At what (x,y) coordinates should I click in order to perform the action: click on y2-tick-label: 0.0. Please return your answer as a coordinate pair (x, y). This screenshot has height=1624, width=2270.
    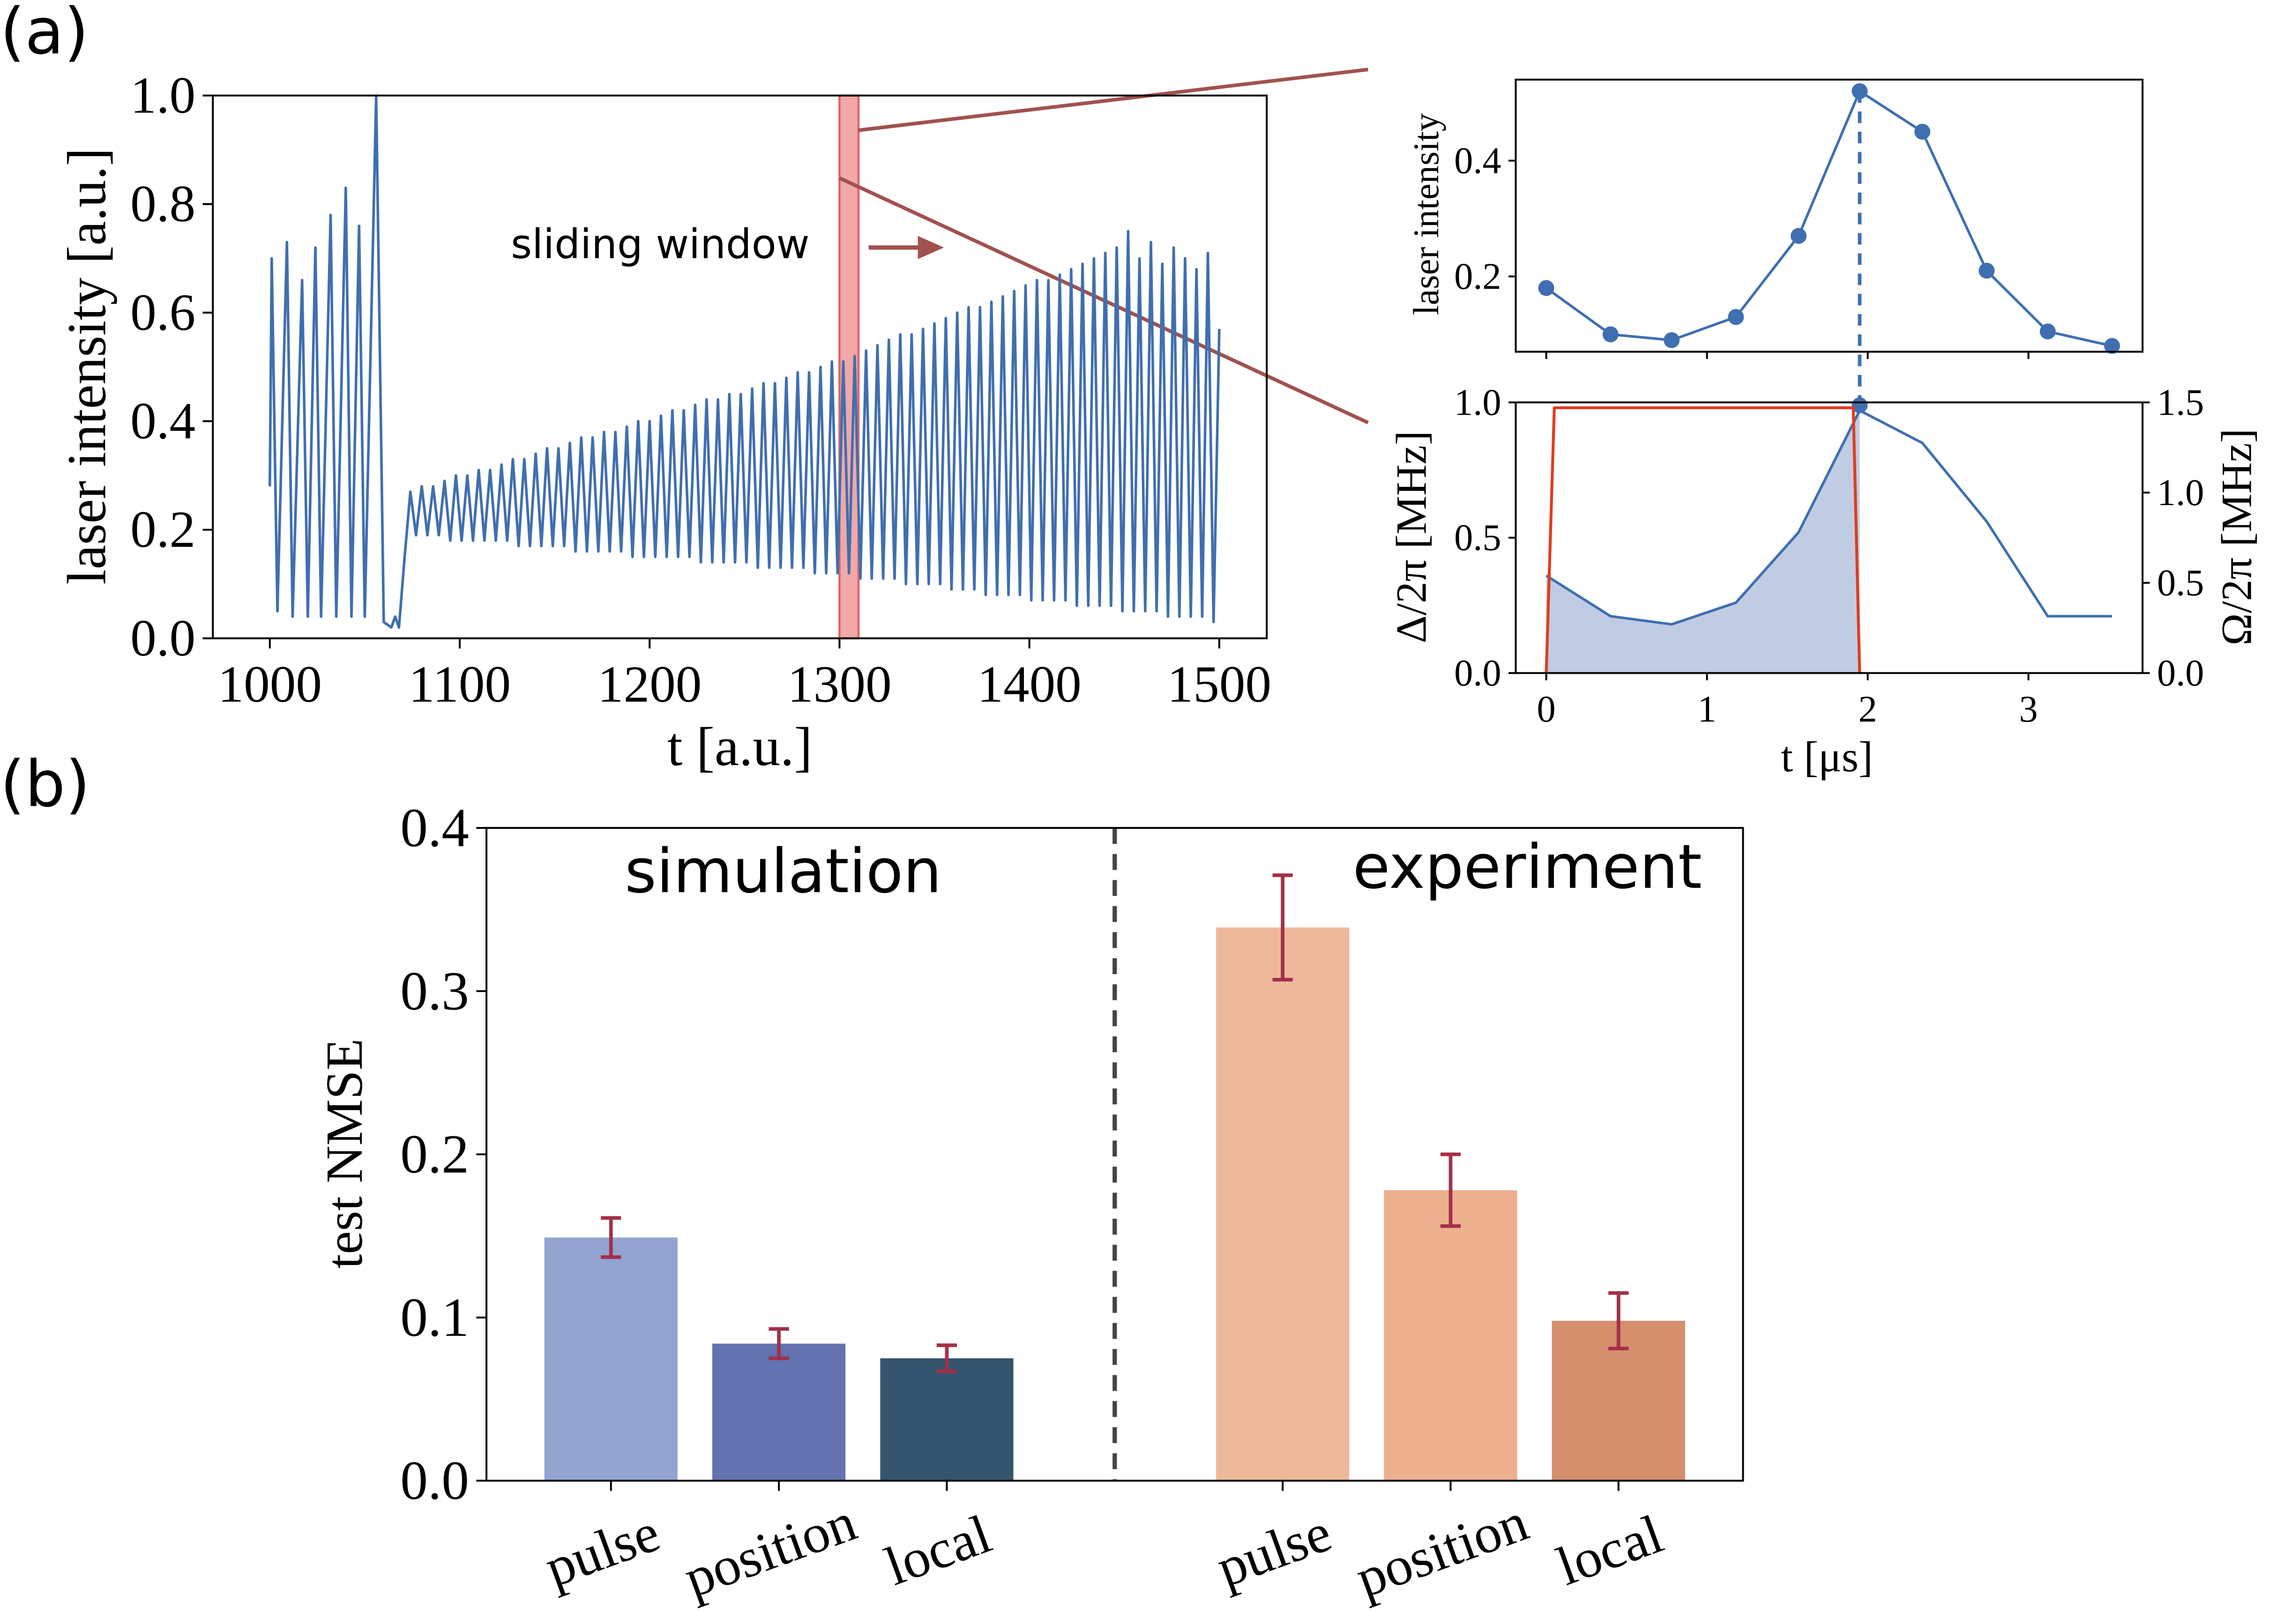
    Looking at the image, I should click on (2180, 673).